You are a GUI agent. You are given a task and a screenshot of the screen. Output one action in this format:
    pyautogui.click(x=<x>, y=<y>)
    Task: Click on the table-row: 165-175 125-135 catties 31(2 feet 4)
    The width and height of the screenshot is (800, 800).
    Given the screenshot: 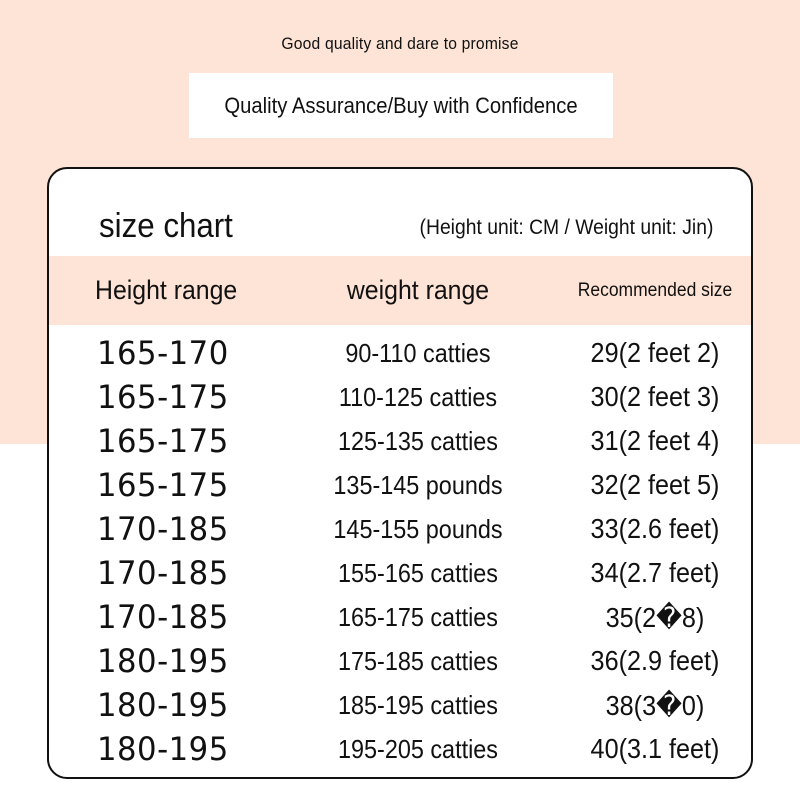 What is the action you would take?
    pyautogui.click(x=400, y=441)
    